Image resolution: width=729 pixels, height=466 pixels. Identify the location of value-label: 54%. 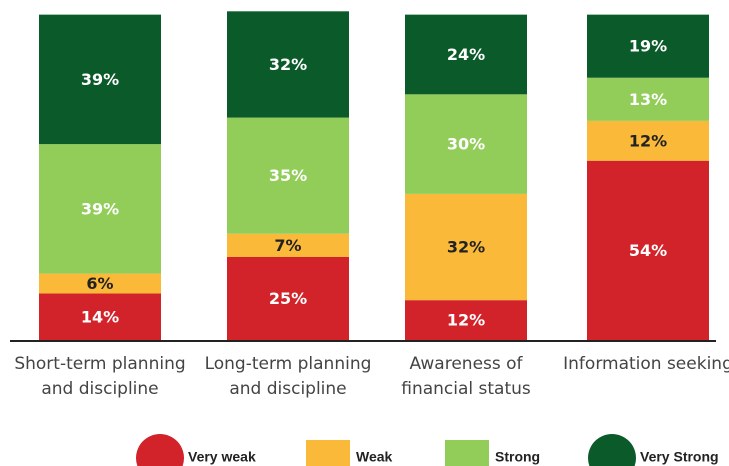
(648, 250).